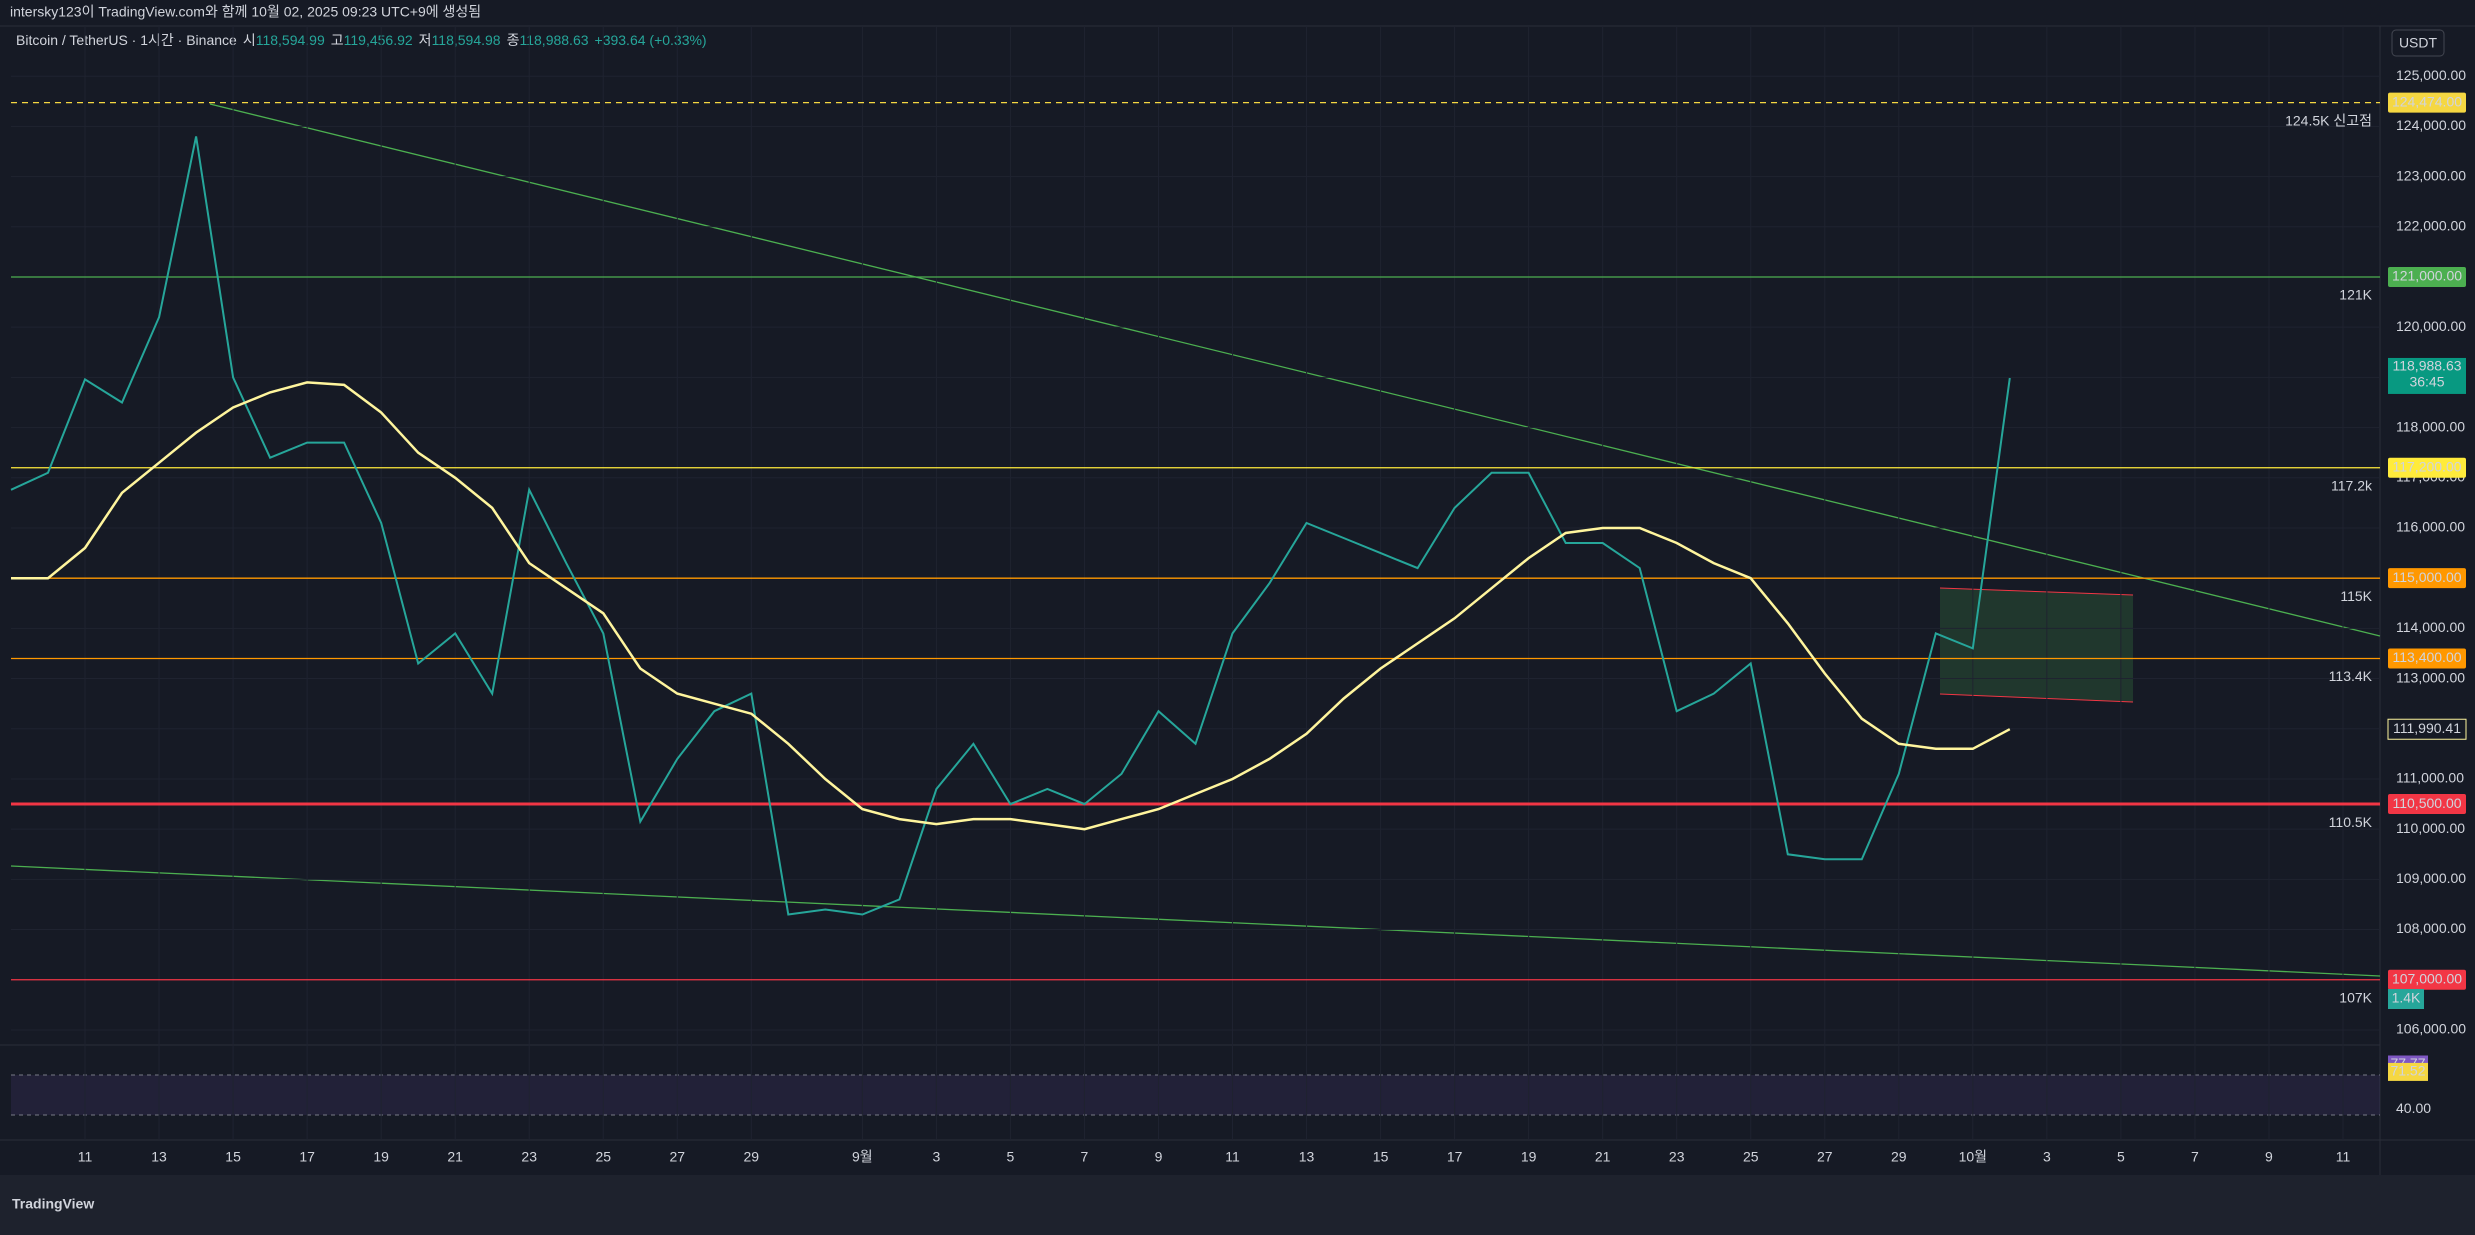 The height and width of the screenshot is (1235, 2475). I want to click on level-price: 121,000.00, so click(2427, 276).